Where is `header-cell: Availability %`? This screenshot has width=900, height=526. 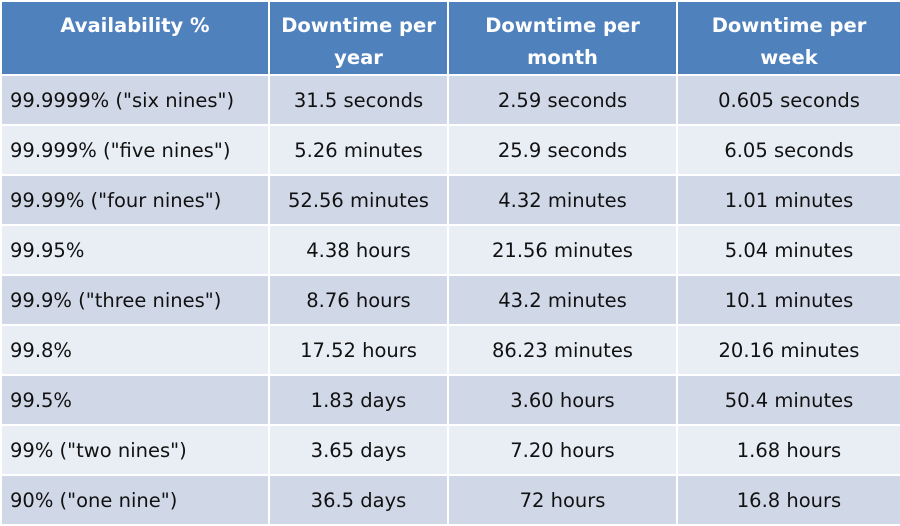 header-cell: Availability % is located at coordinates (135, 38).